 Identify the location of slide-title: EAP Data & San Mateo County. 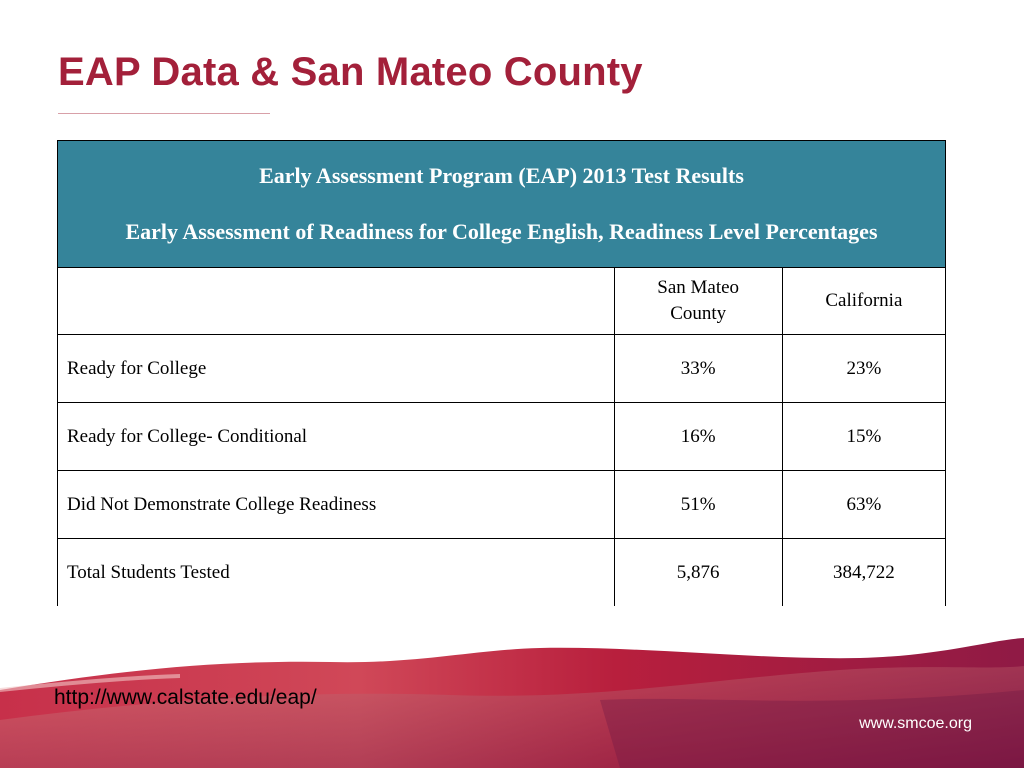
(350, 72).